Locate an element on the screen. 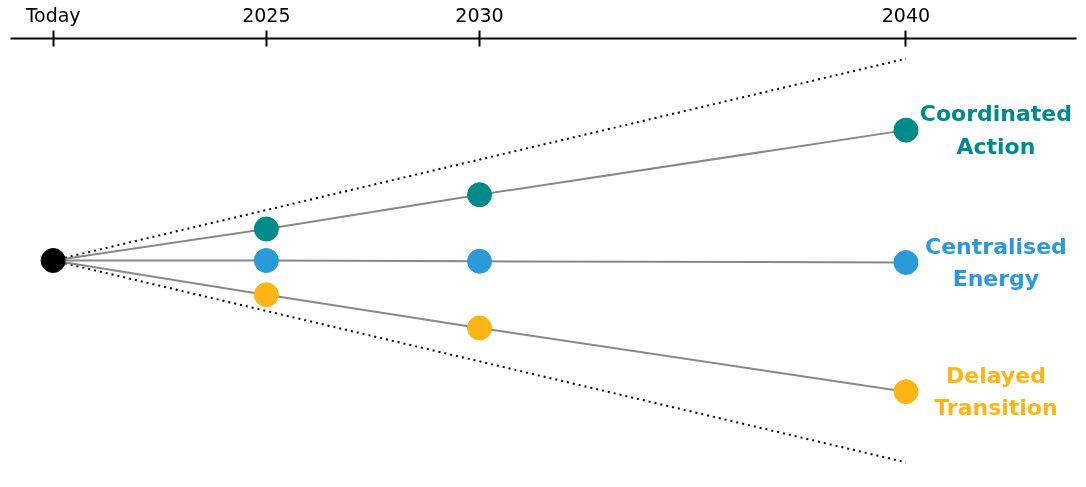 The width and height of the screenshot is (1086, 487). x-tick-label: 2025 is located at coordinates (266, 14).